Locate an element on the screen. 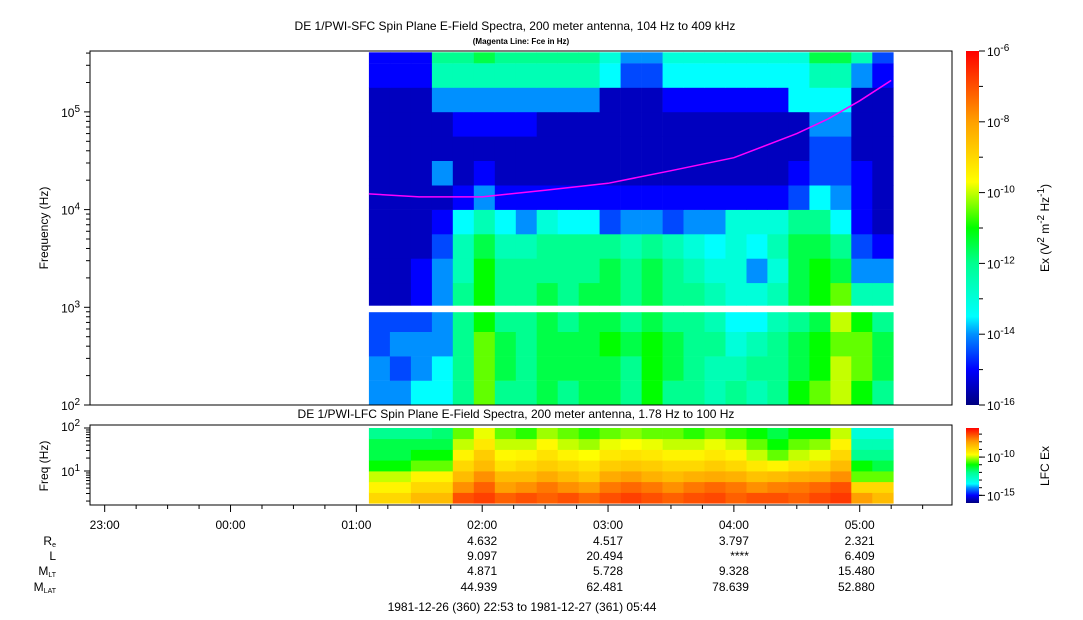 The image size is (1083, 620). y-tick-label: 10² is located at coordinates (70, 405).